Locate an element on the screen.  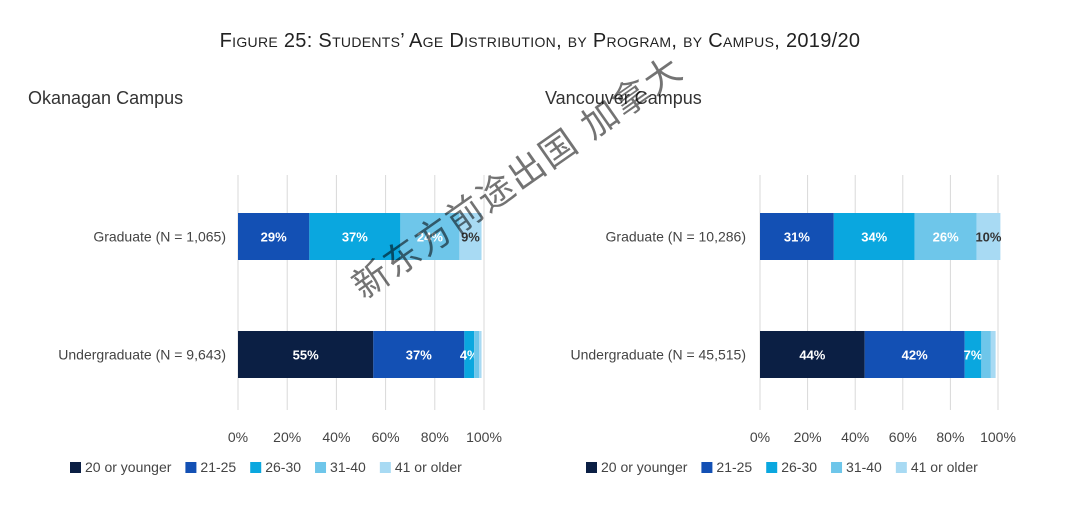
okanagan-x-tick-label: 100% is located at coordinates (484, 437).